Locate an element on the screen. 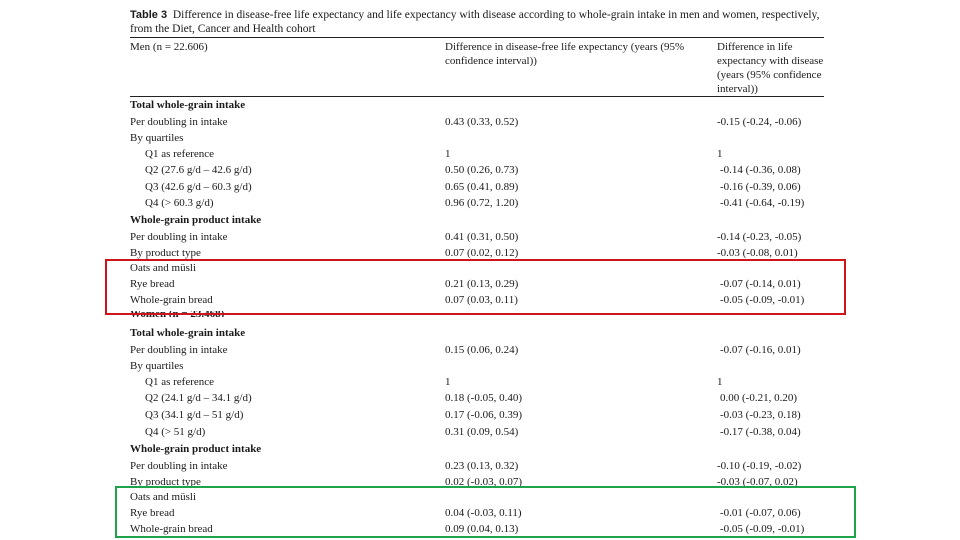 This screenshot has width=960, height=540. table-cell-a: 0.09 (0.04, 0.13) is located at coordinates (482, 529).